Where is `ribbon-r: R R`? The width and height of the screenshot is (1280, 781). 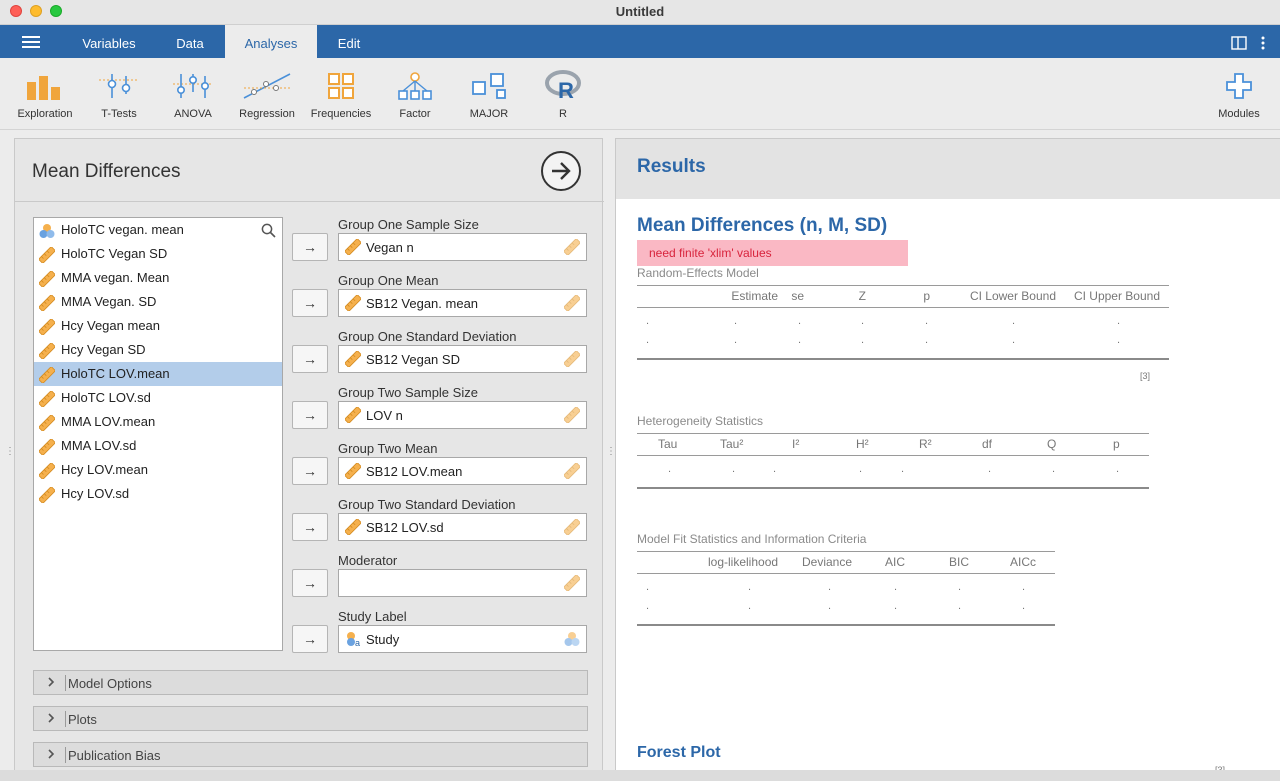 ribbon-r: R R is located at coordinates (563, 95).